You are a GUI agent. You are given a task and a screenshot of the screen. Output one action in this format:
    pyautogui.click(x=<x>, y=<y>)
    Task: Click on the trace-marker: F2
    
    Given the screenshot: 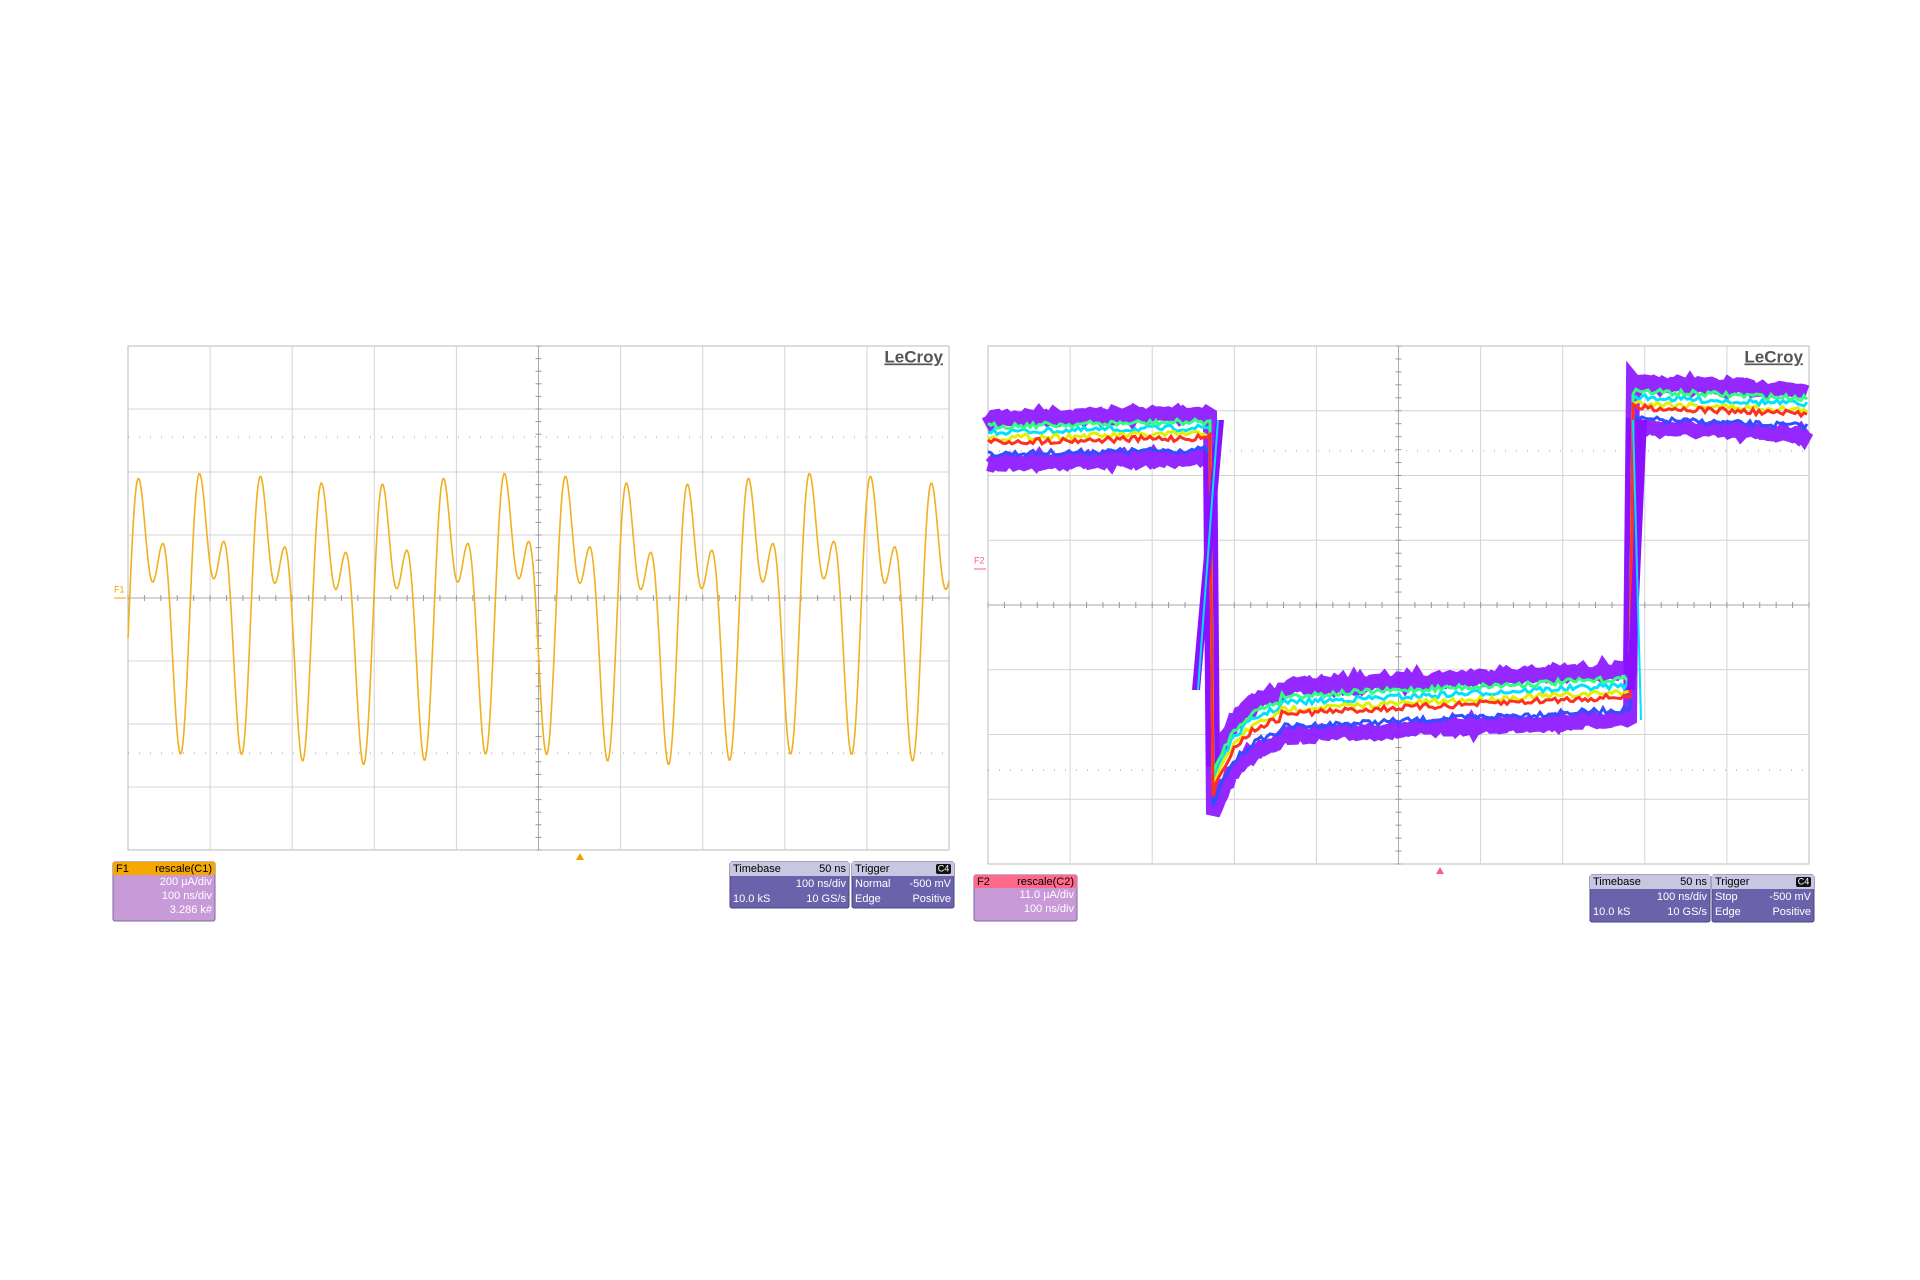 What is the action you would take?
    pyautogui.click(x=979, y=560)
    